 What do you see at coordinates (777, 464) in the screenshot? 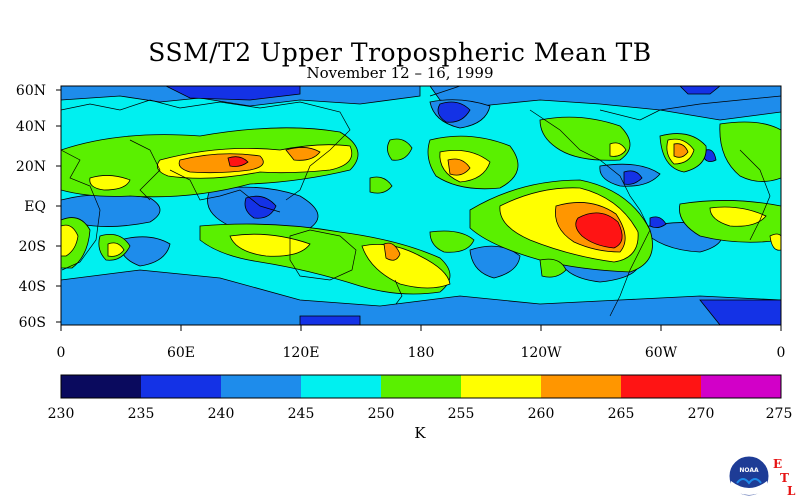
I see `logo-letter: E` at bounding box center [777, 464].